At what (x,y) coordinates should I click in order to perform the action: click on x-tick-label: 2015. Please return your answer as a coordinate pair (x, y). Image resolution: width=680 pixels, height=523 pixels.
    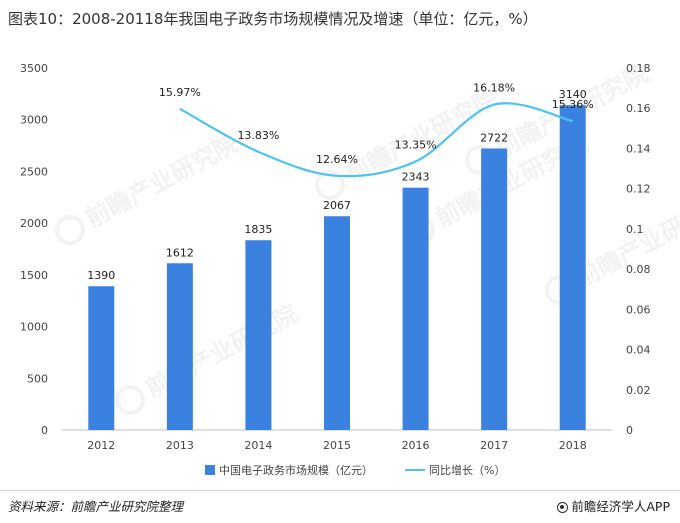
    Looking at the image, I should click on (337, 445).